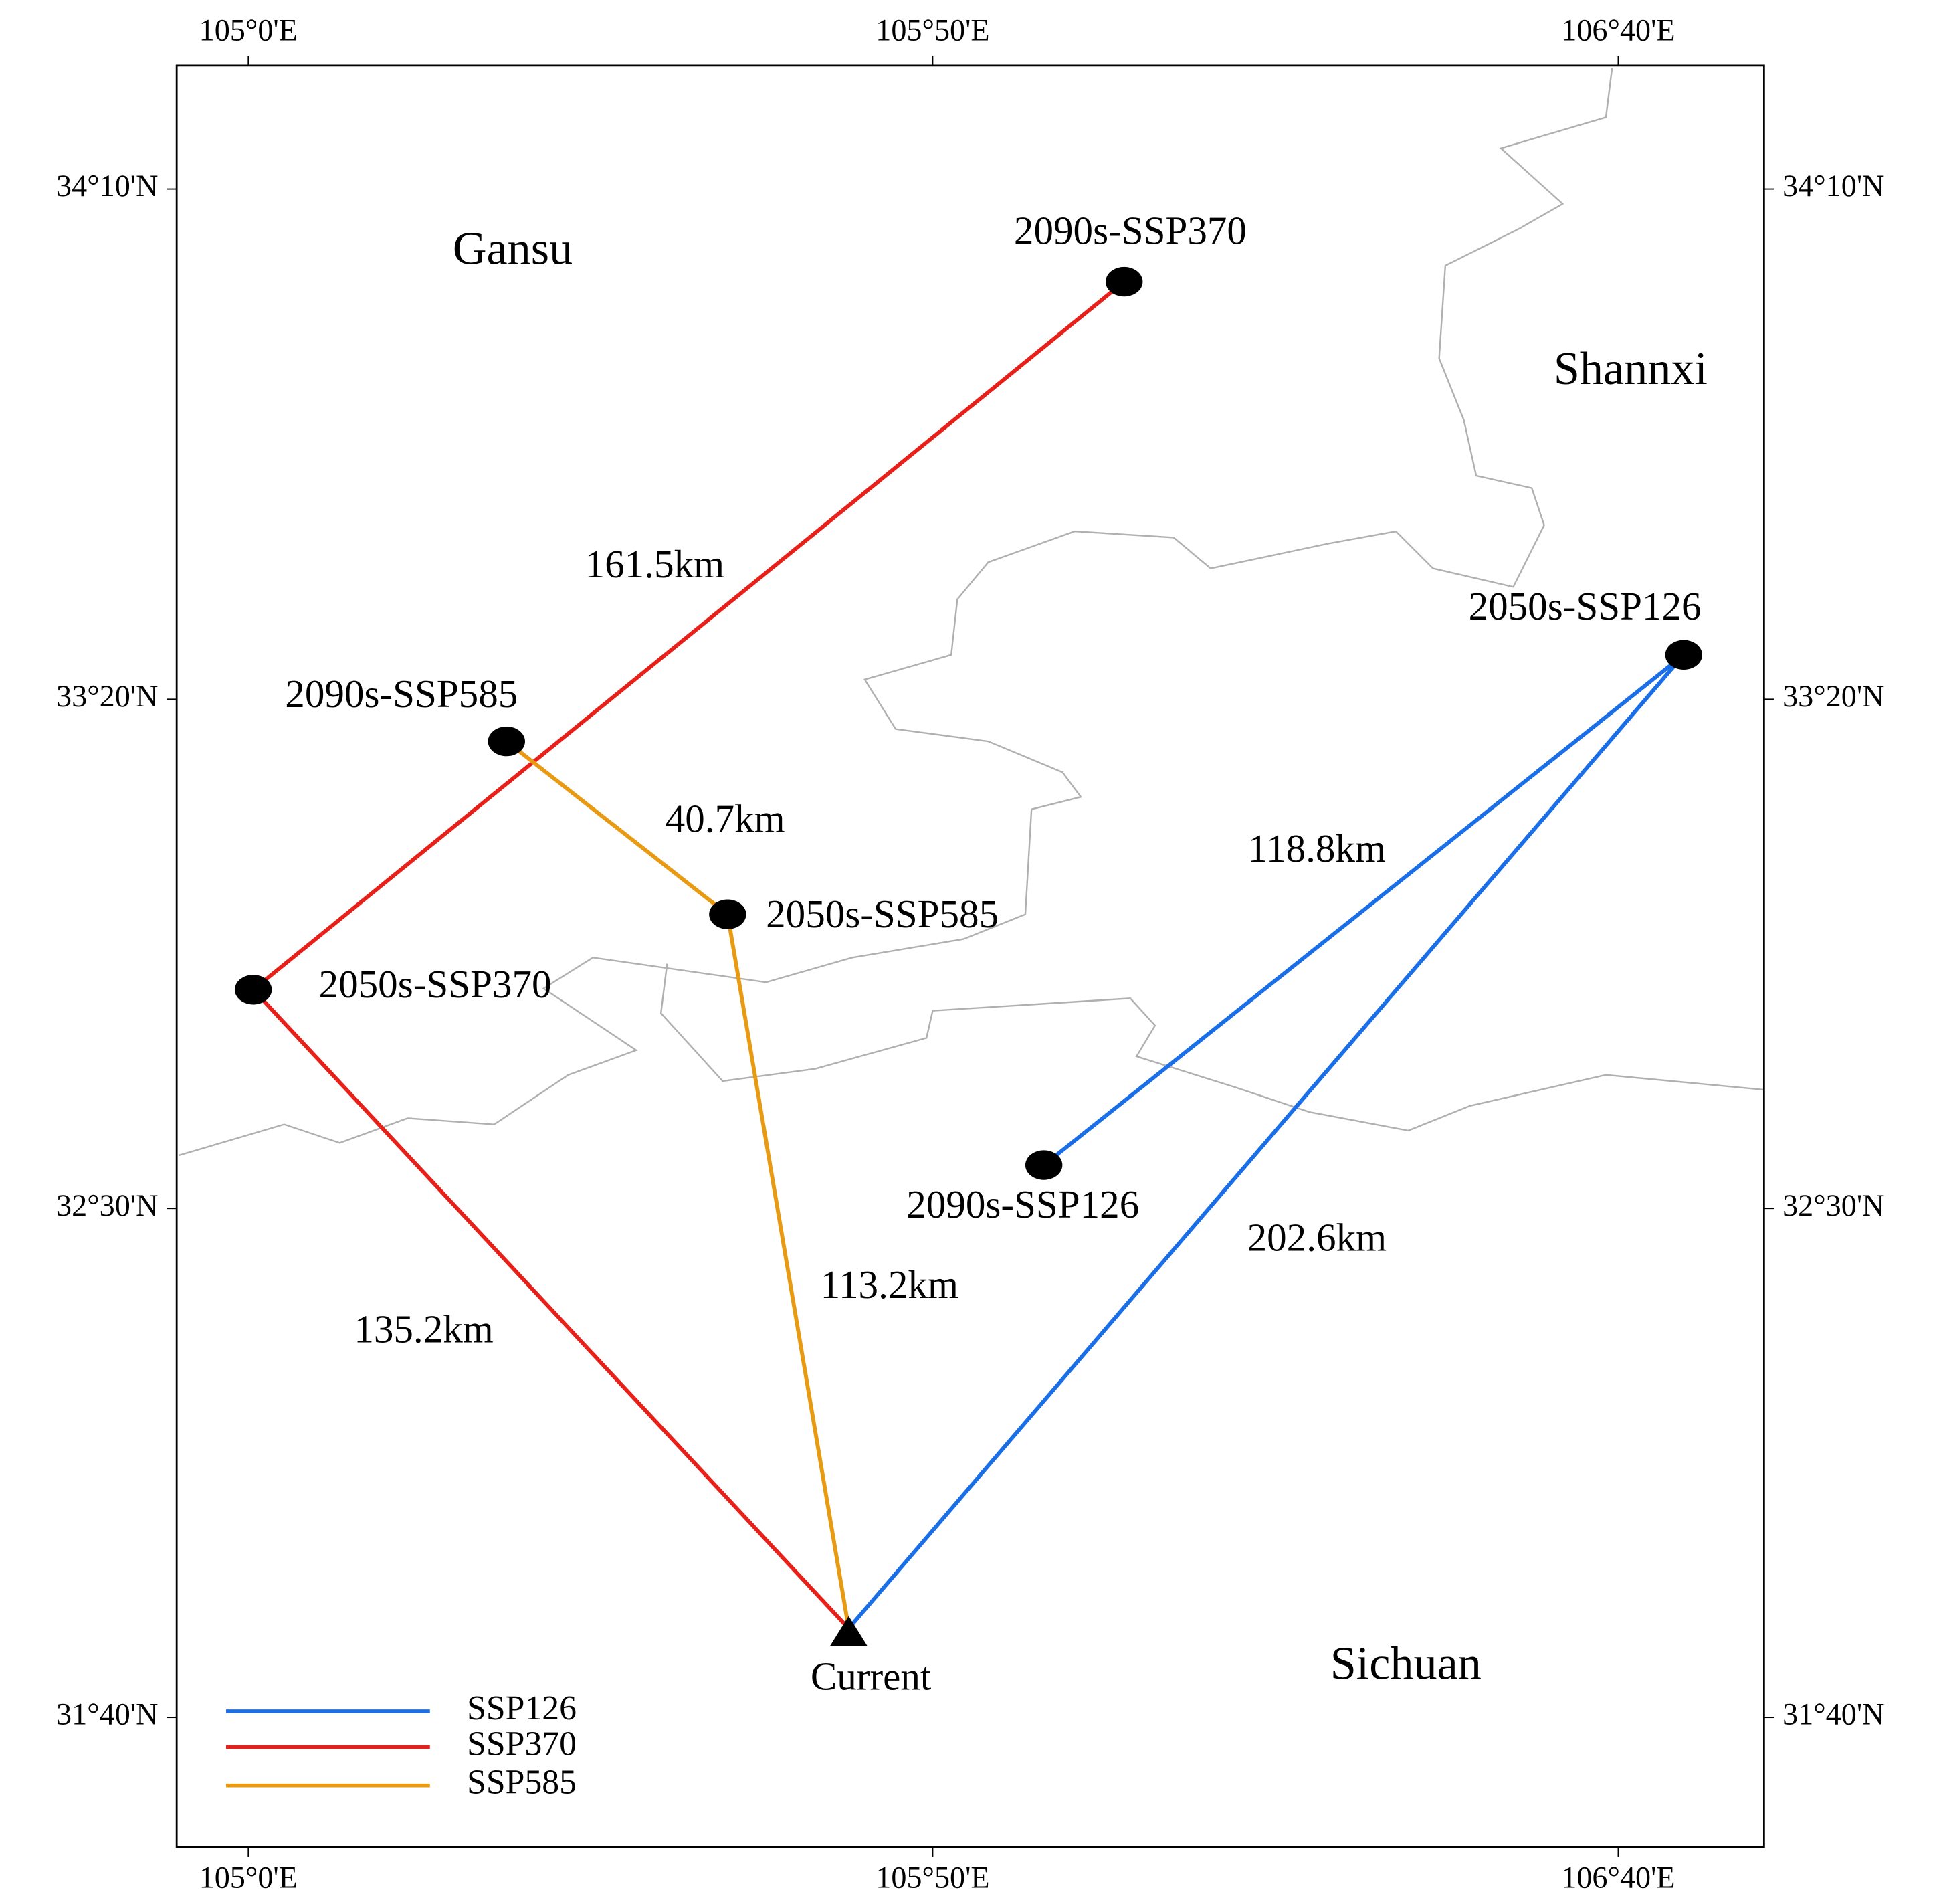  Describe the element at coordinates (882, 914) in the screenshot. I see `site-label: 2050s-SSP585` at that location.